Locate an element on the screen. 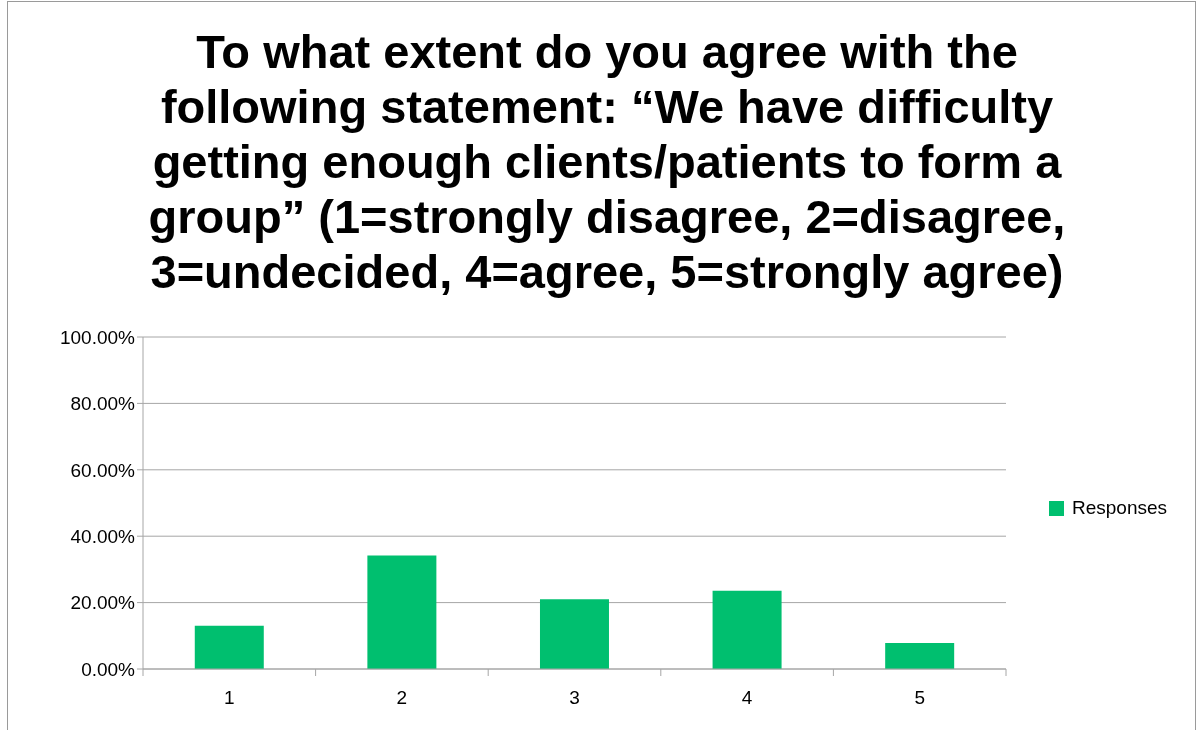 This screenshot has width=1204, height=730. x-tick-label: 4 is located at coordinates (747, 697).